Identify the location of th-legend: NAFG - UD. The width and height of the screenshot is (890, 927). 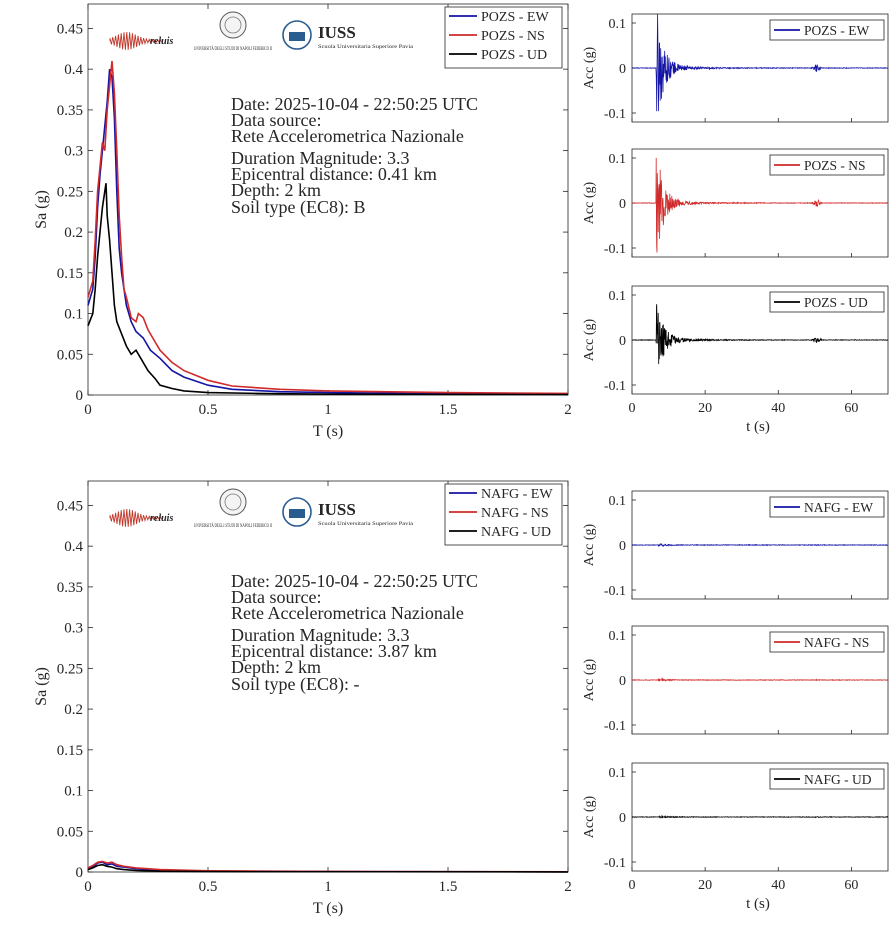
(827, 779).